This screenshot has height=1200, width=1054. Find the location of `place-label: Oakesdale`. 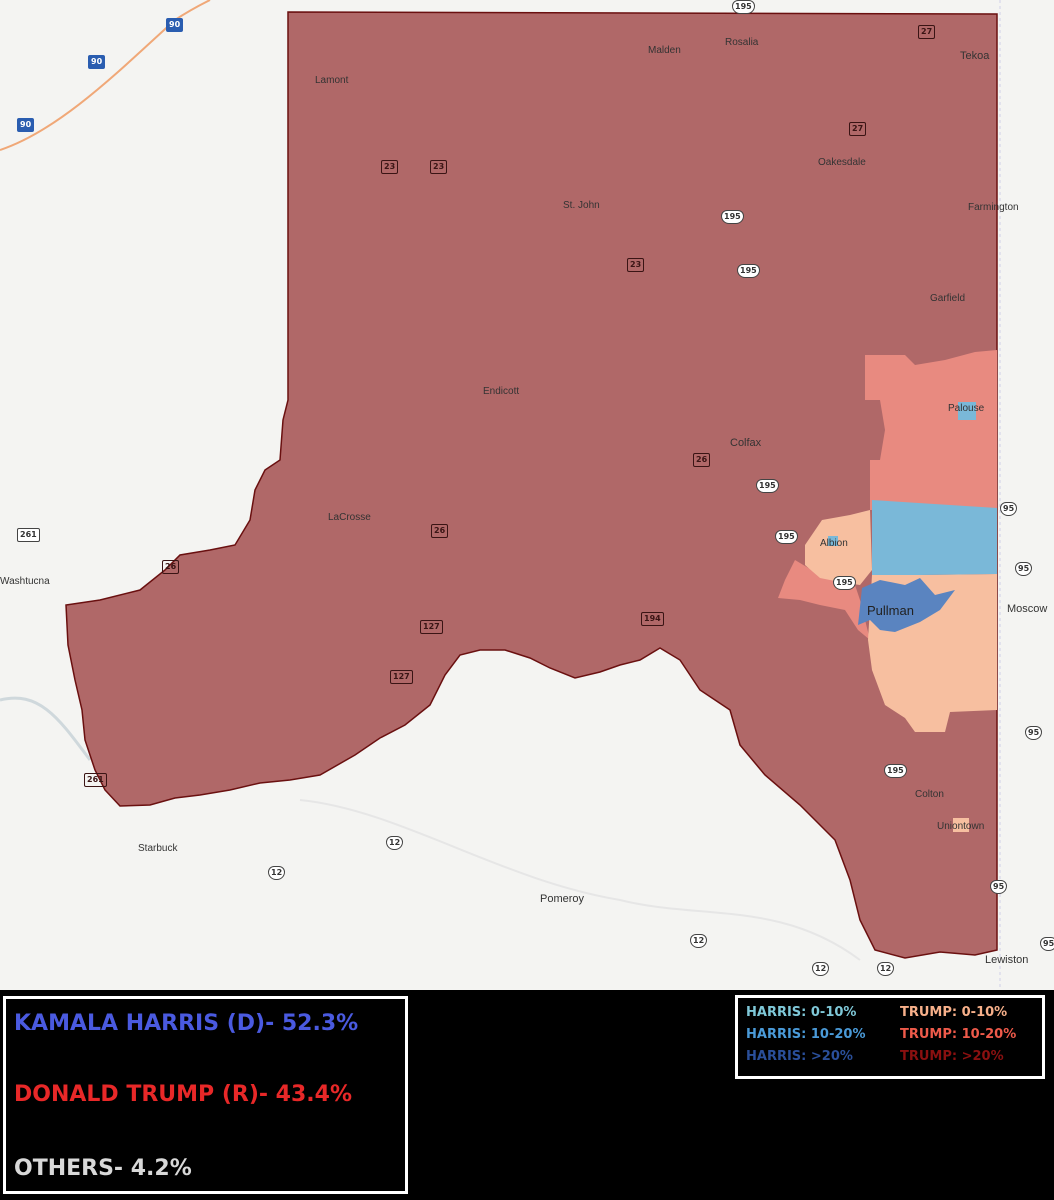

place-label: Oakesdale is located at coordinates (842, 162).